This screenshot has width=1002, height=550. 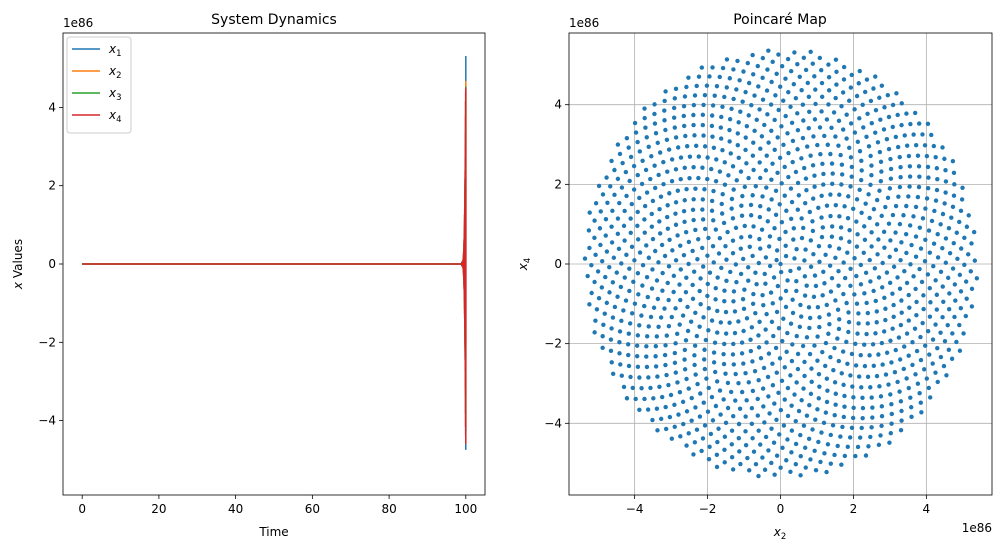 I want to click on left-x-ticks: 0 20 40 60 80 100, so click(x=277, y=505).